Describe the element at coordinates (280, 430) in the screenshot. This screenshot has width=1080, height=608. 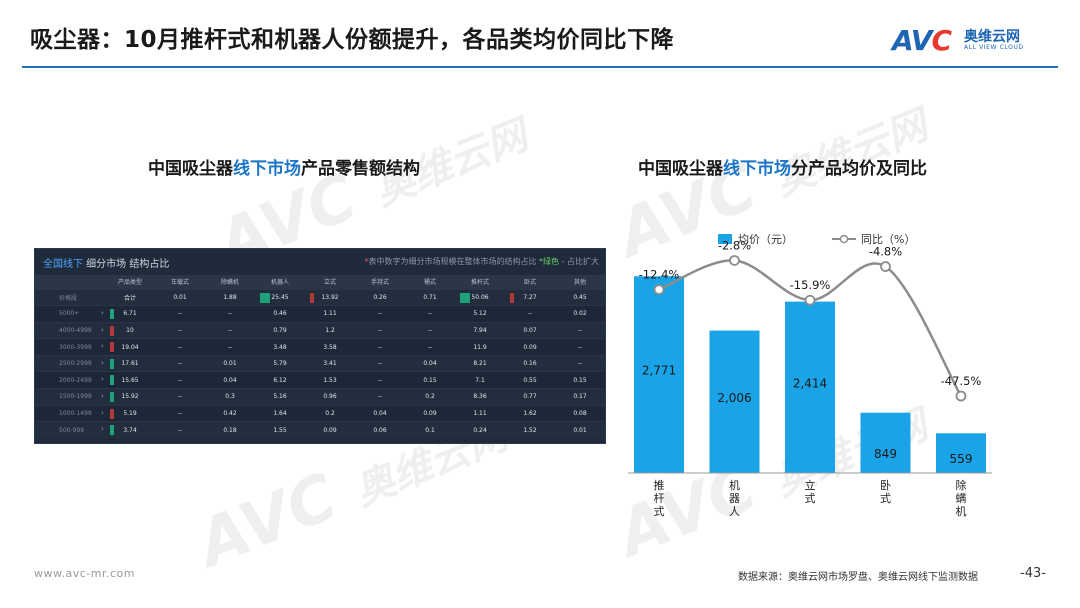
I see `table-cell: 1.55` at that location.